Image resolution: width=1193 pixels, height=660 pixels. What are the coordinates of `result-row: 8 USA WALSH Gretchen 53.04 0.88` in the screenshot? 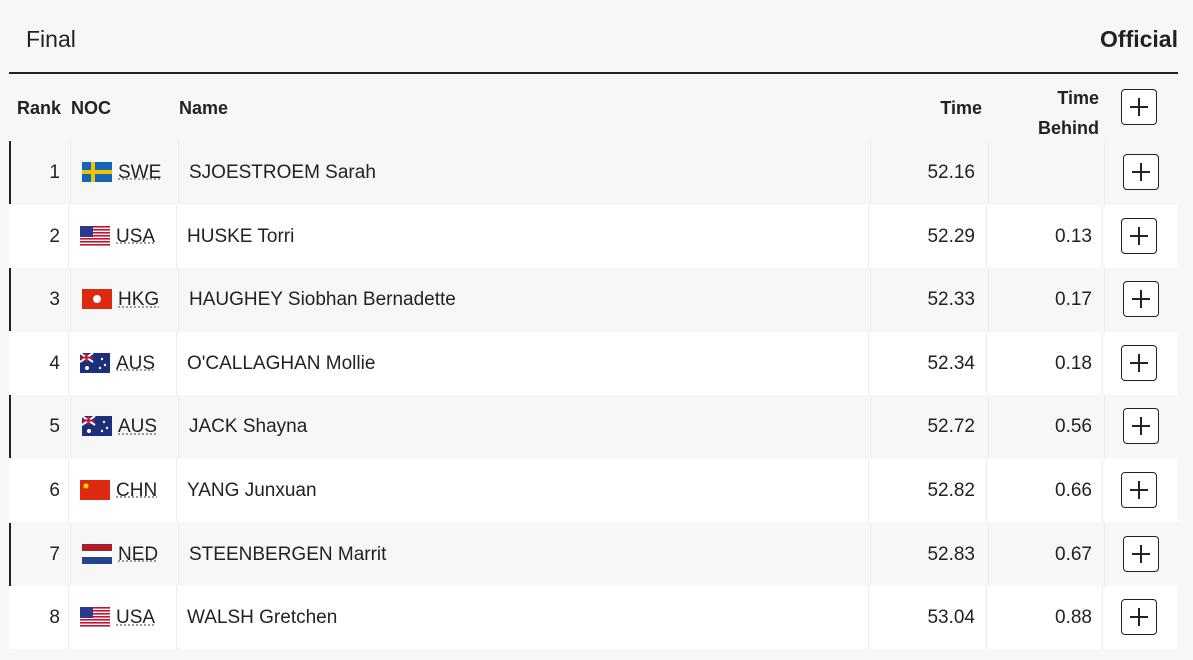 It's located at (593, 618).